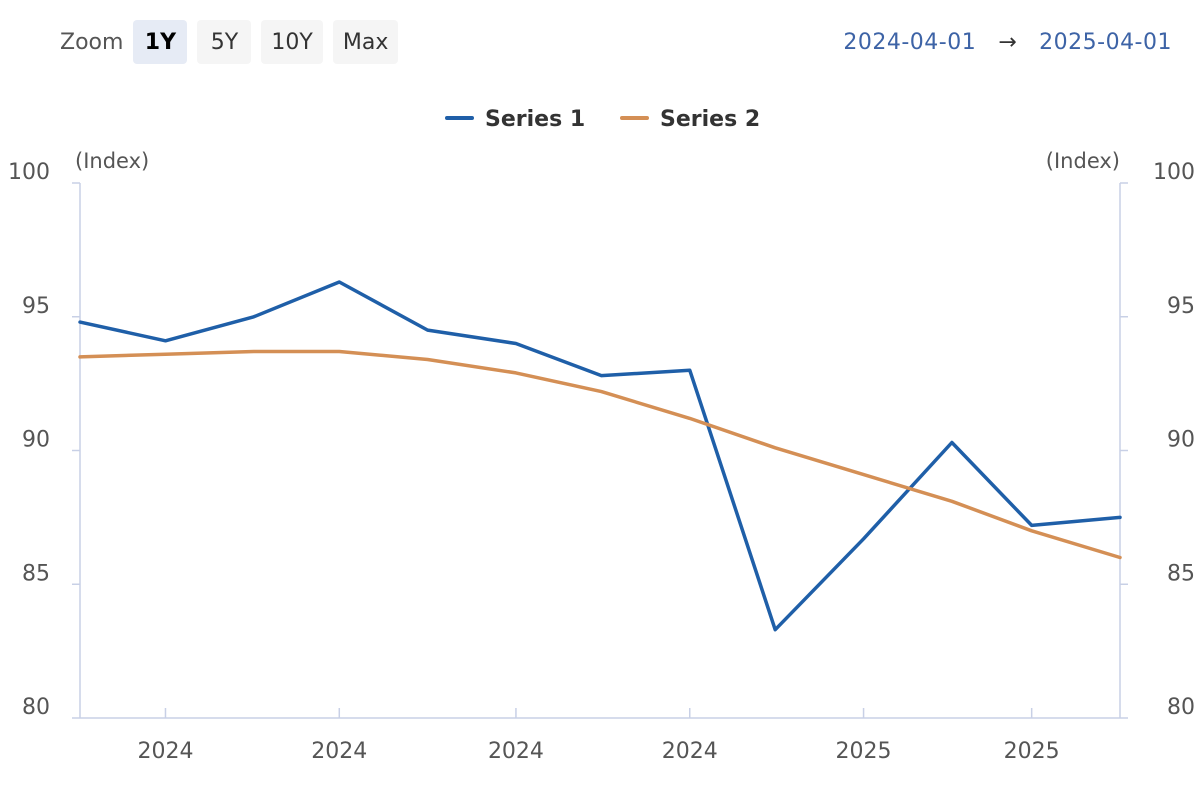  What do you see at coordinates (910, 42) in the screenshot?
I see `range-from-date: 2024-04-01` at bounding box center [910, 42].